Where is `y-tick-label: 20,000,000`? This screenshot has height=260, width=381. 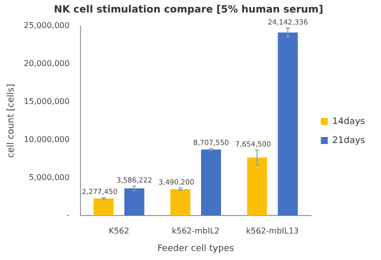
y-tick-label: 20,000,000 is located at coordinates (47, 63).